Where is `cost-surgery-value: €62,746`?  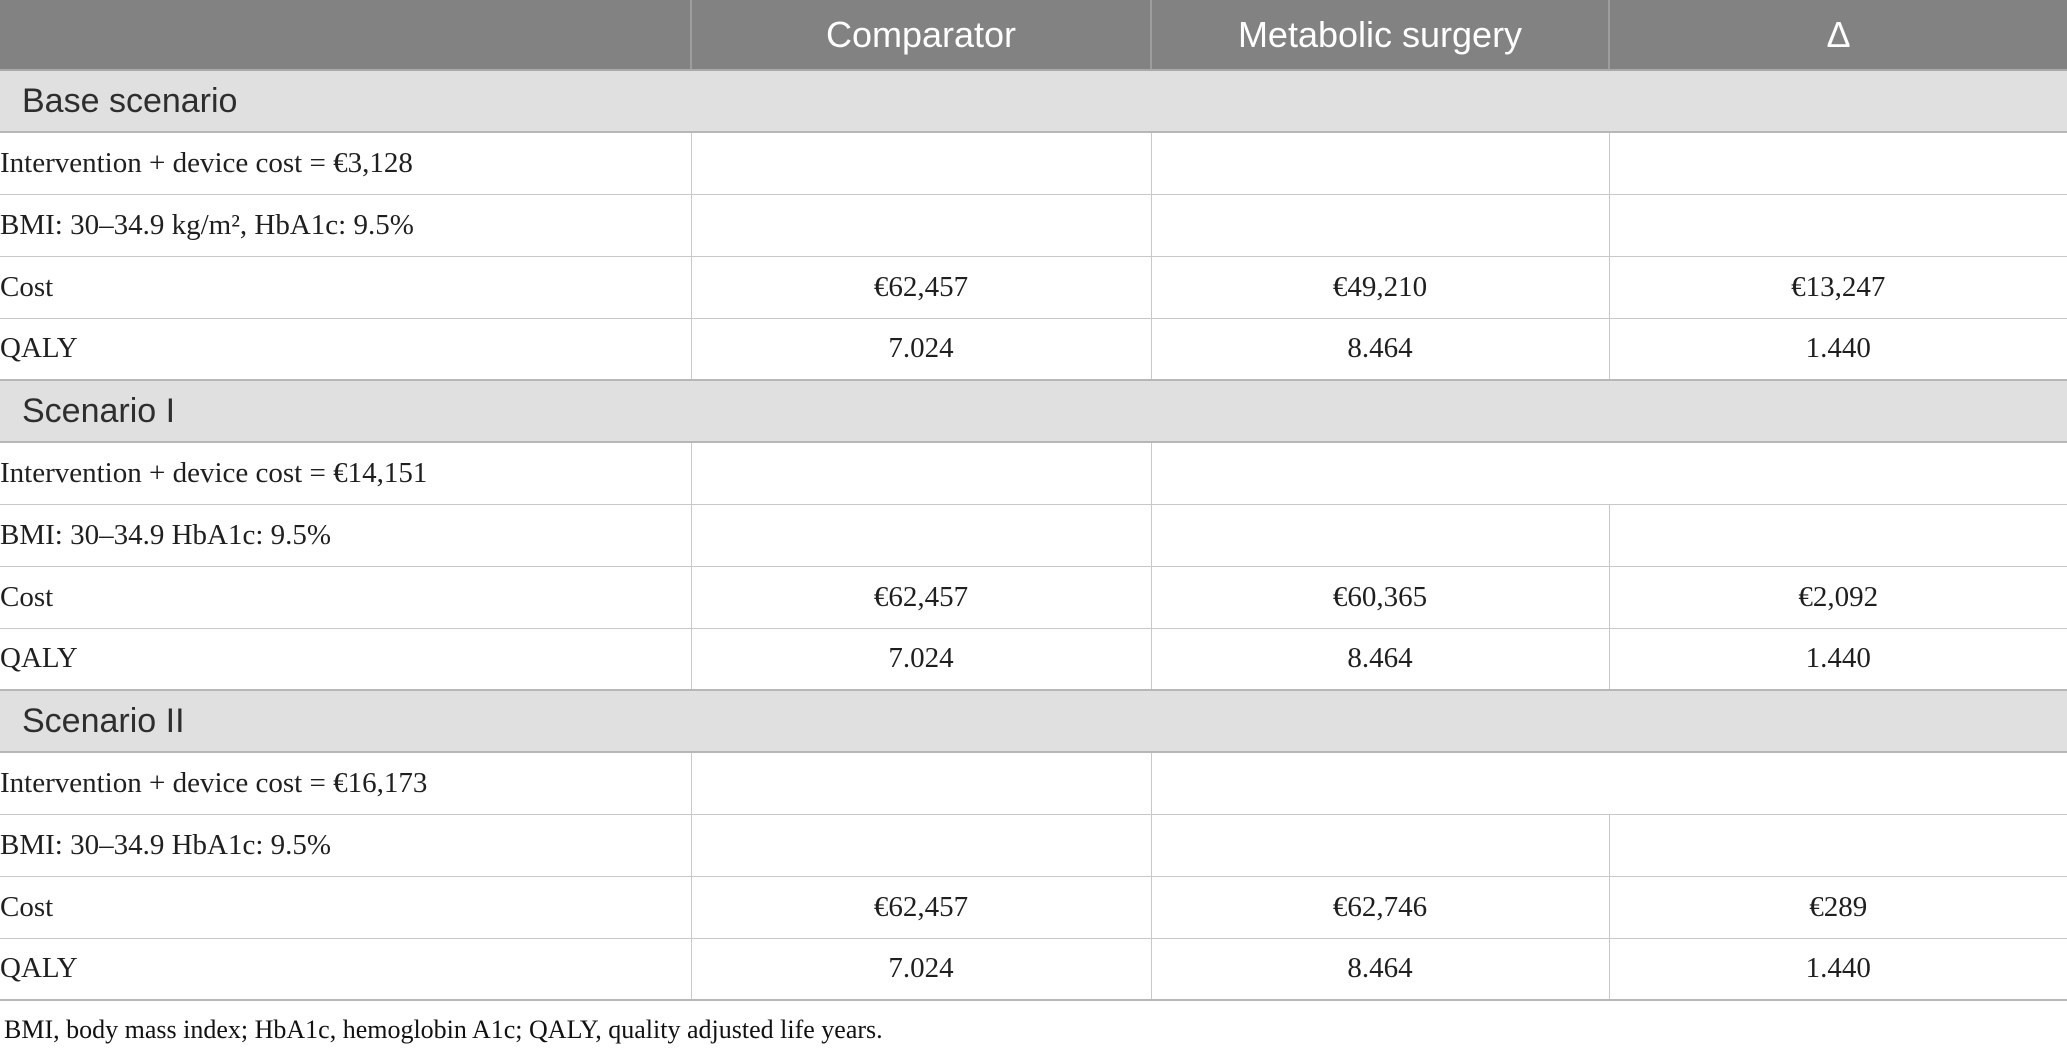 cost-surgery-value: €62,746 is located at coordinates (1379, 907).